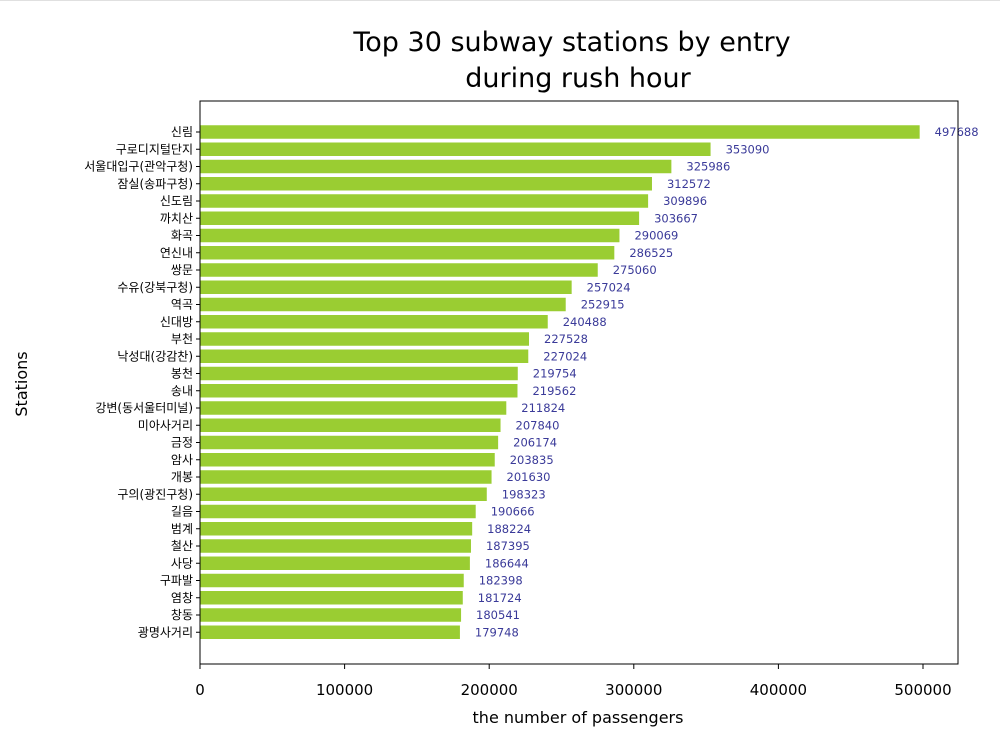 This screenshot has width=1000, height=754. Describe the element at coordinates (565, 356) in the screenshot. I see `data-label: 227024` at that location.